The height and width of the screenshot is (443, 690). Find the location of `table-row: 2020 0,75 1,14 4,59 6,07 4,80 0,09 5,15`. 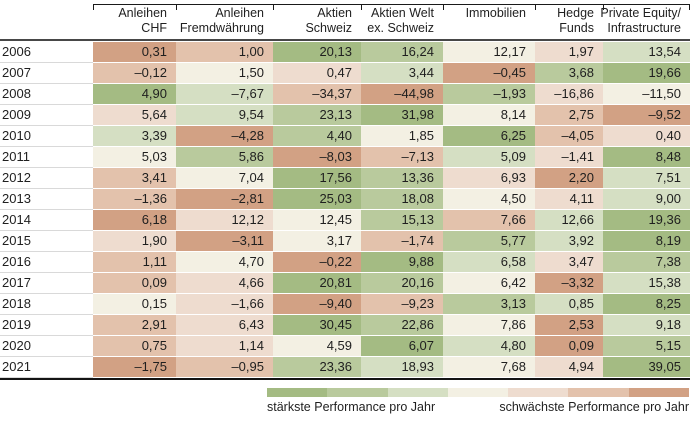

table-row: 2020 0,75 1,14 4,59 6,07 4,80 0,09 5,15 is located at coordinates (345, 346).